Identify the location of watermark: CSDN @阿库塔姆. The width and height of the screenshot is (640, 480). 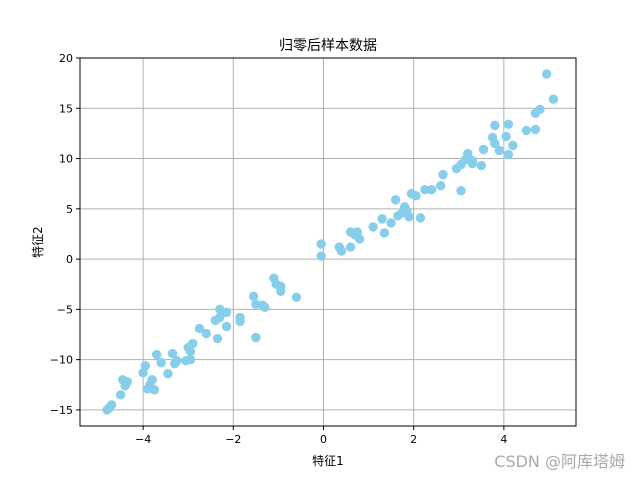
(559, 461).